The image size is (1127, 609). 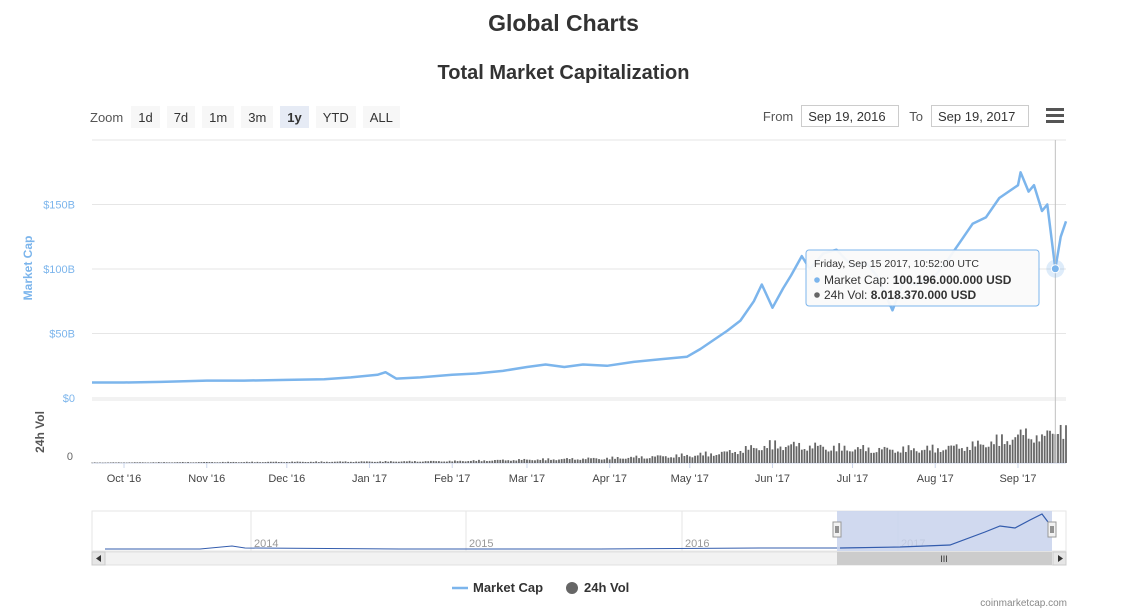 I want to click on zoom-1y-button: 1y, so click(x=294, y=117).